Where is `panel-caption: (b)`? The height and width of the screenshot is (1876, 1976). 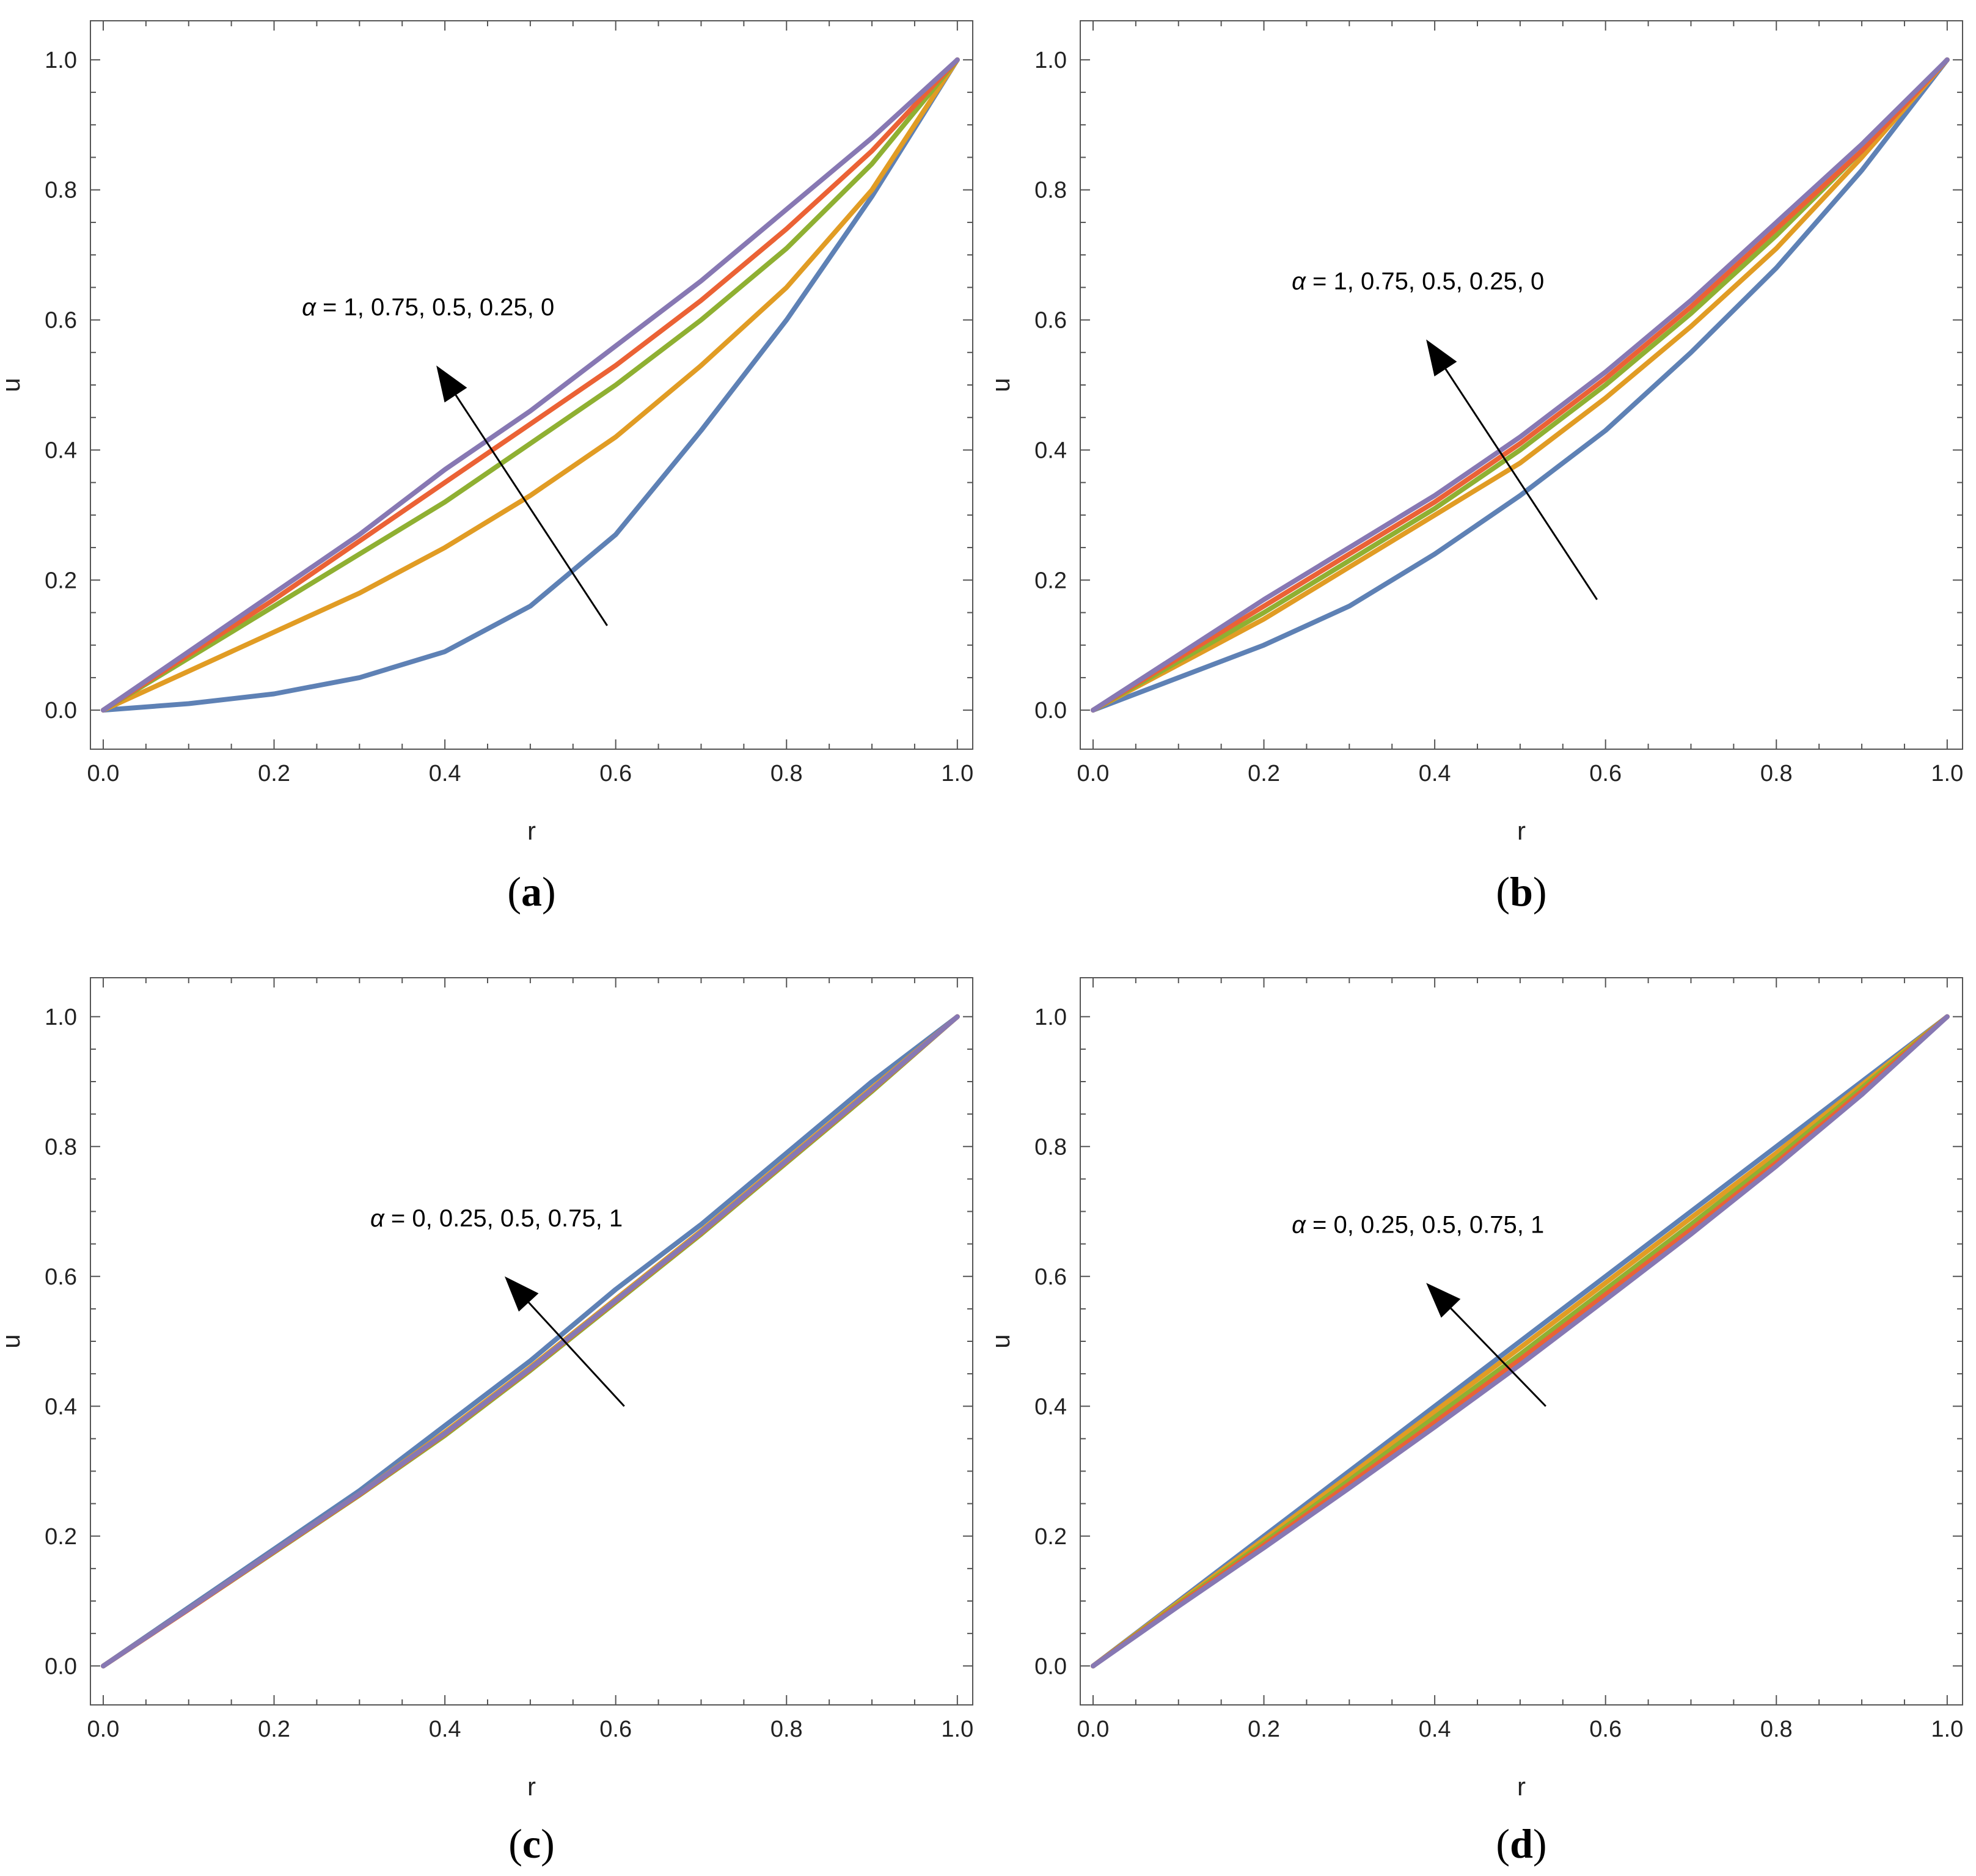
panel-caption: (b) is located at coordinates (1521, 891).